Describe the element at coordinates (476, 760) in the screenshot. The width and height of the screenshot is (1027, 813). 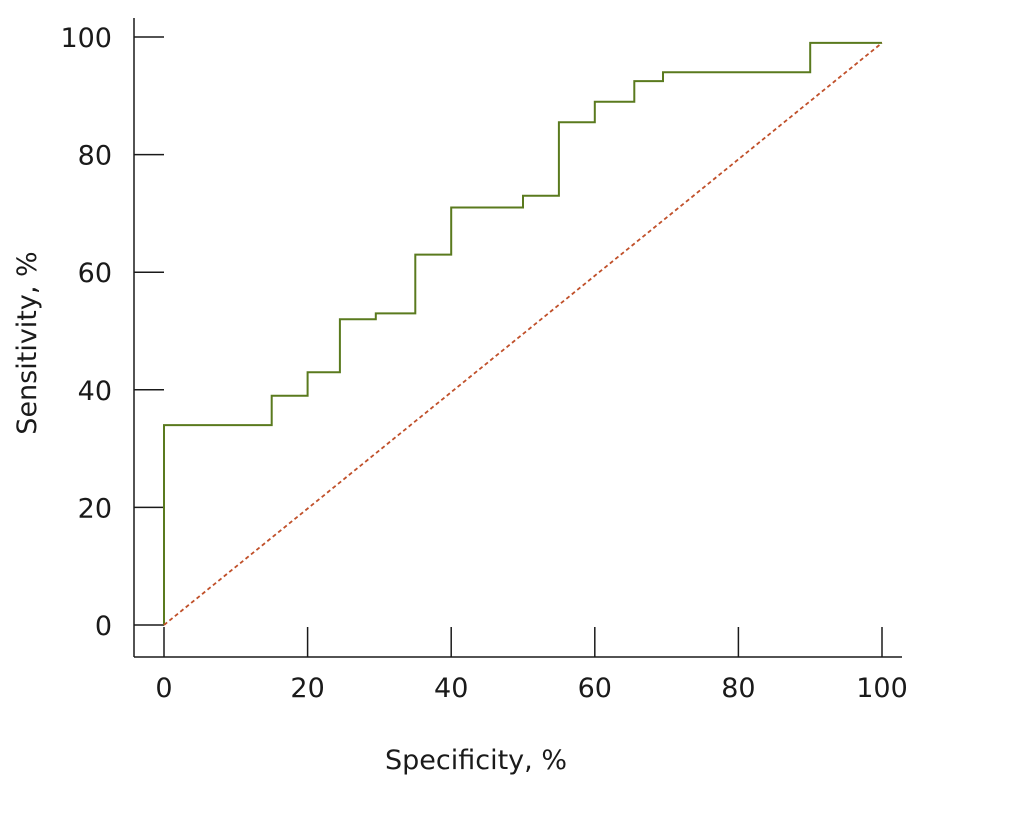
I see `x-axis-title: Specificity, %` at that location.